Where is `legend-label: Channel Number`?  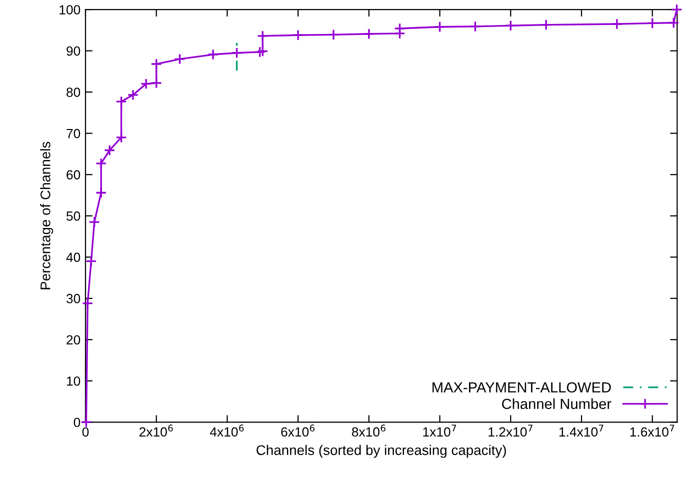 legend-label: Channel Number is located at coordinates (557, 404).